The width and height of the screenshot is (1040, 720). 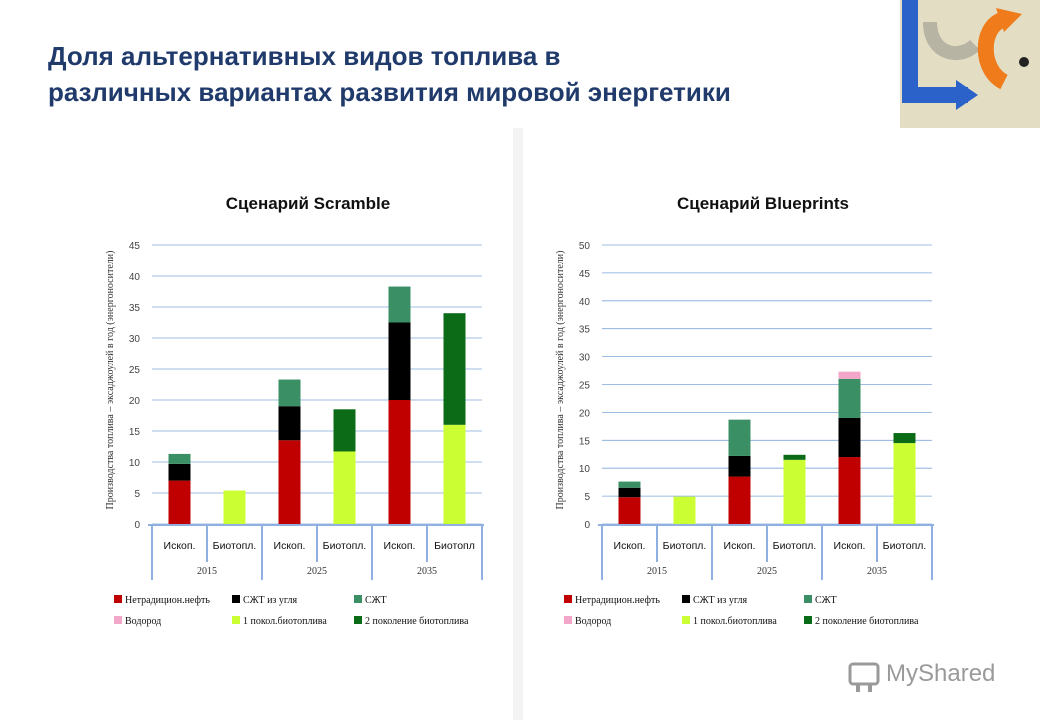 What do you see at coordinates (864, 677) in the screenshot?
I see `watermark-icon` at bounding box center [864, 677].